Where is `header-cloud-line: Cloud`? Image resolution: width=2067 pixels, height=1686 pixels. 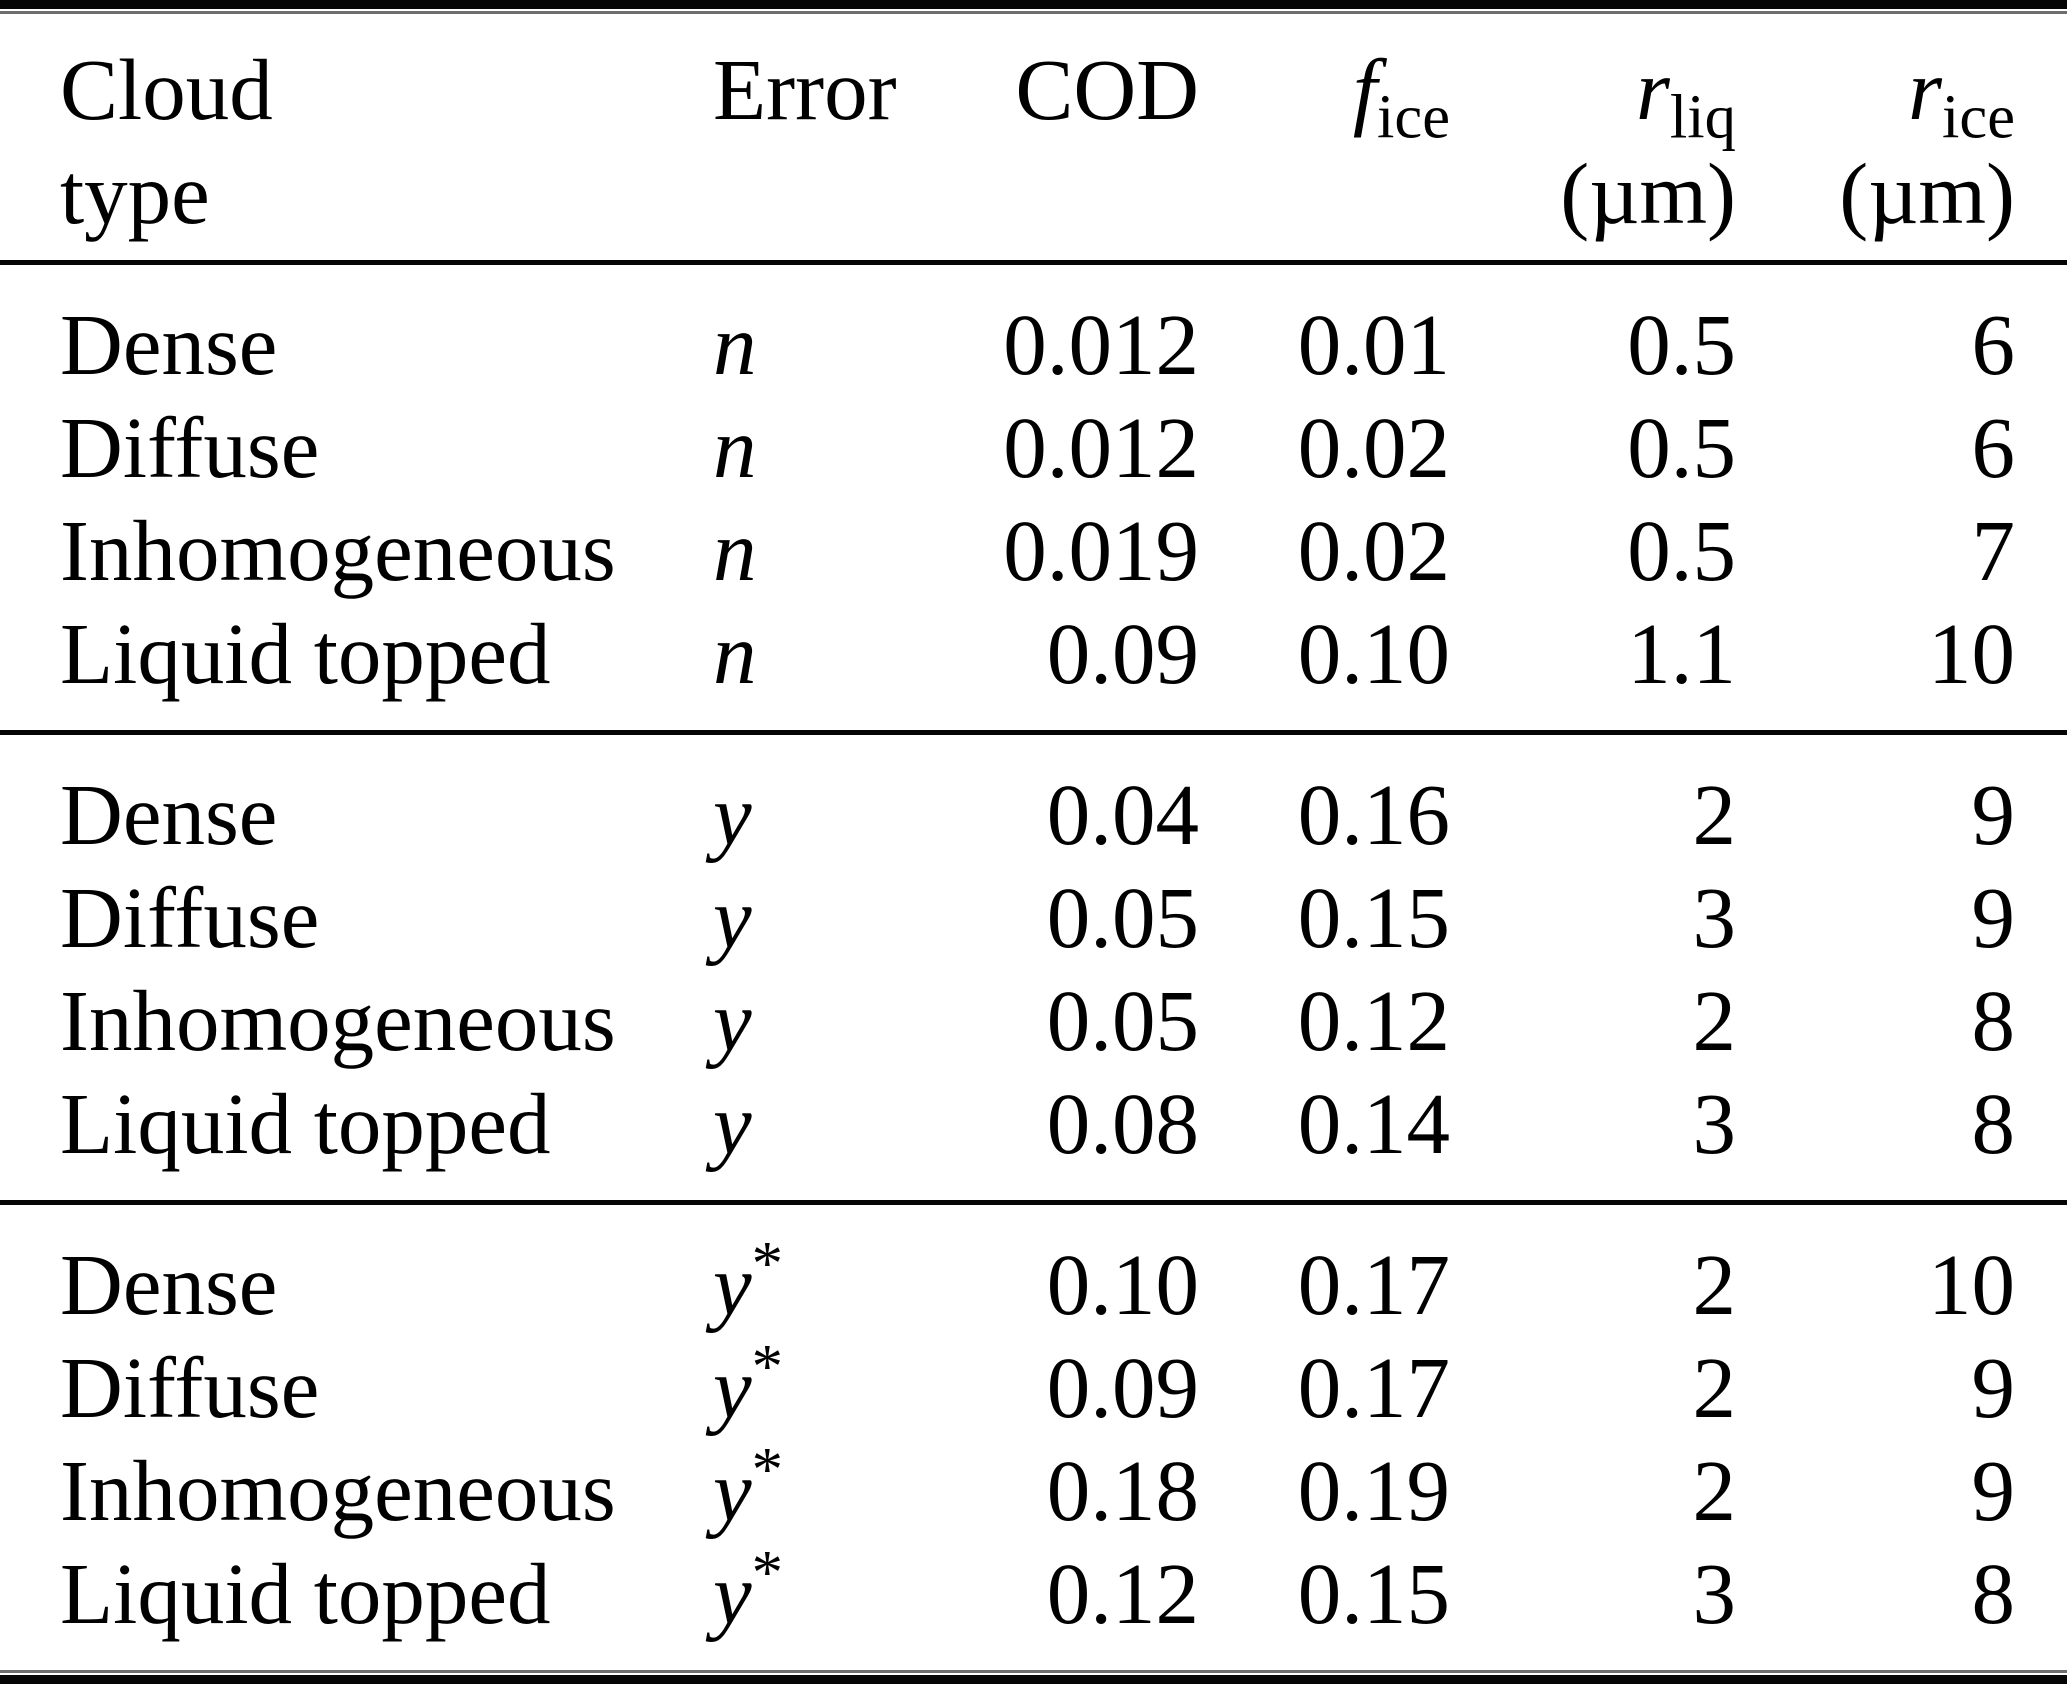 header-cloud-line: Cloud is located at coordinates (166, 89).